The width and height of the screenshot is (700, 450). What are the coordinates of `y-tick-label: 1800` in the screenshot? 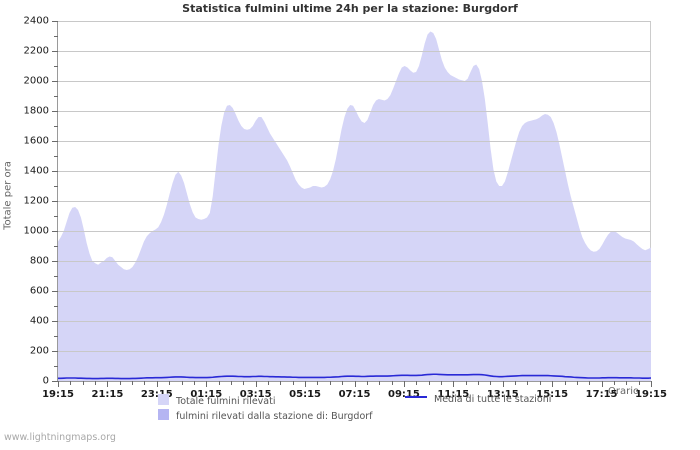 It's located at (36, 111).